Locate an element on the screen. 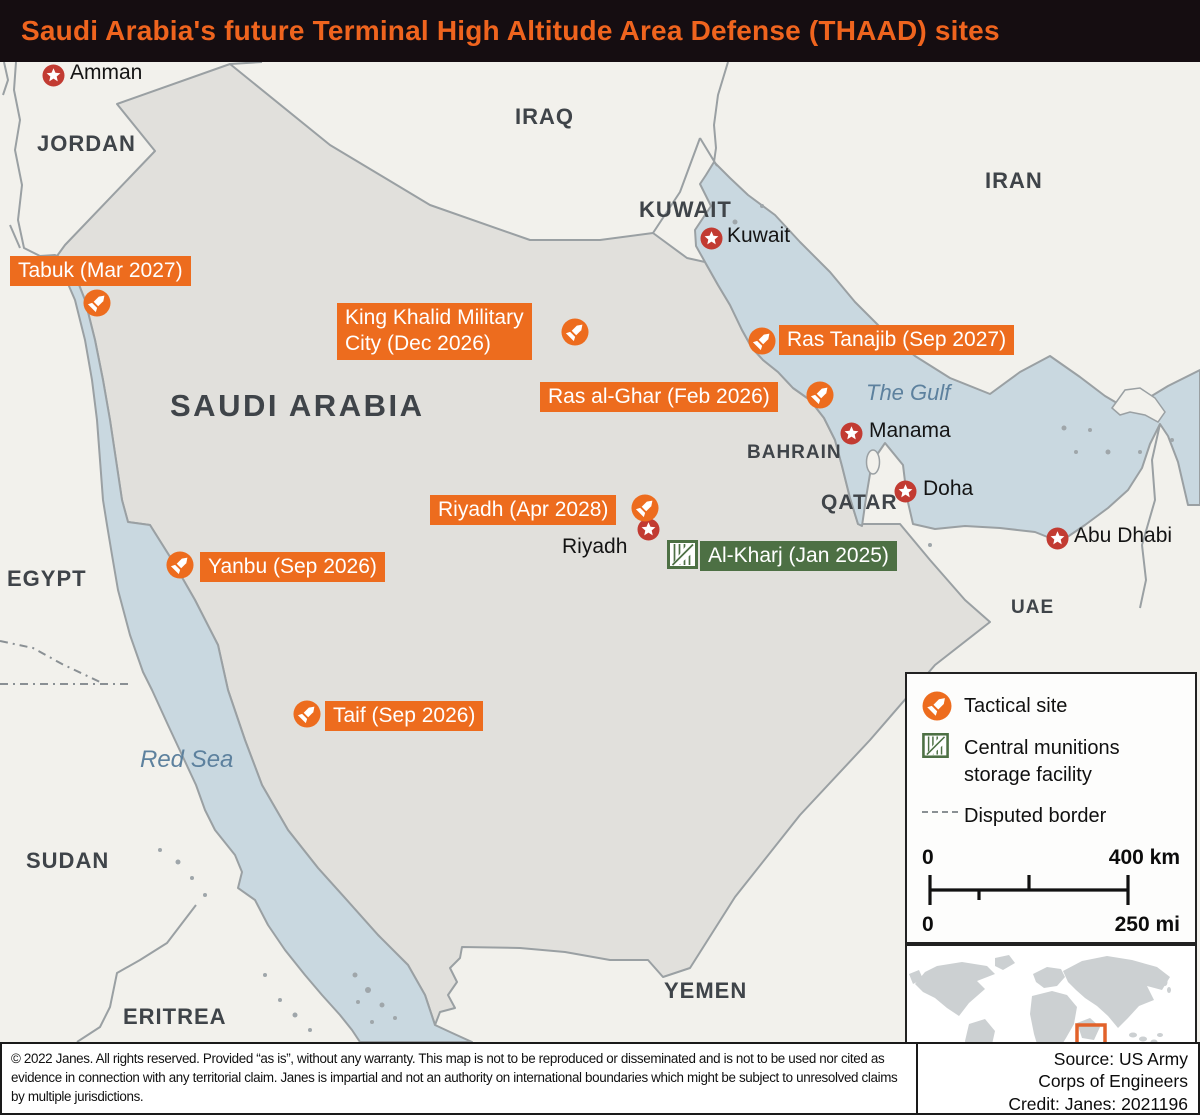  country-label-egypt: EGYPT is located at coordinates (47, 578).